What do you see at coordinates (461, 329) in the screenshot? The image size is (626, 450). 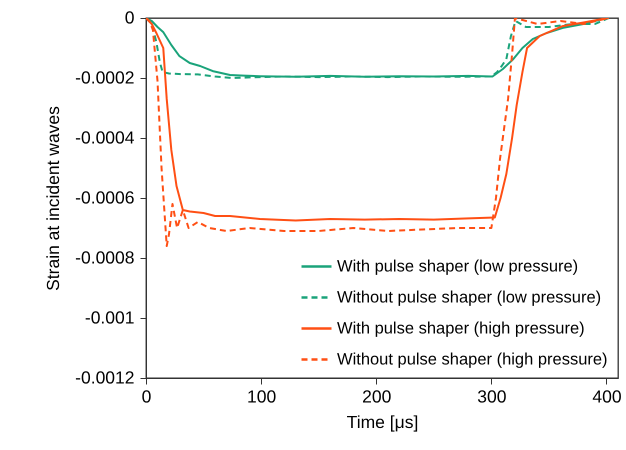 I see `legend-label: With pulse shaper (high pressure)` at bounding box center [461, 329].